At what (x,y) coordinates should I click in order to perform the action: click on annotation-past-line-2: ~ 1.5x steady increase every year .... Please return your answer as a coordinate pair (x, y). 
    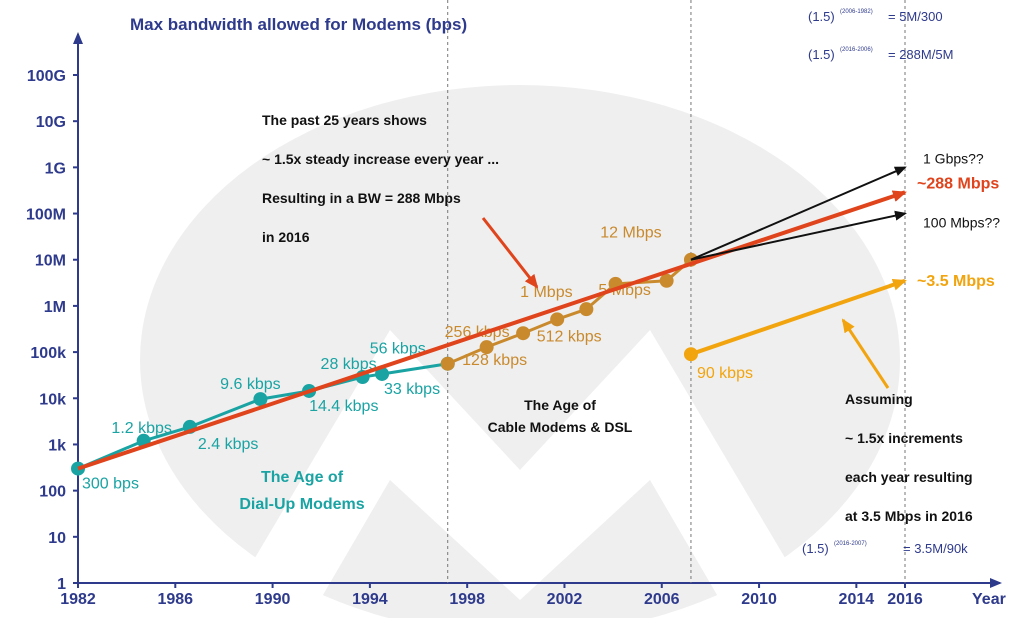
    Looking at the image, I should click on (380, 159).